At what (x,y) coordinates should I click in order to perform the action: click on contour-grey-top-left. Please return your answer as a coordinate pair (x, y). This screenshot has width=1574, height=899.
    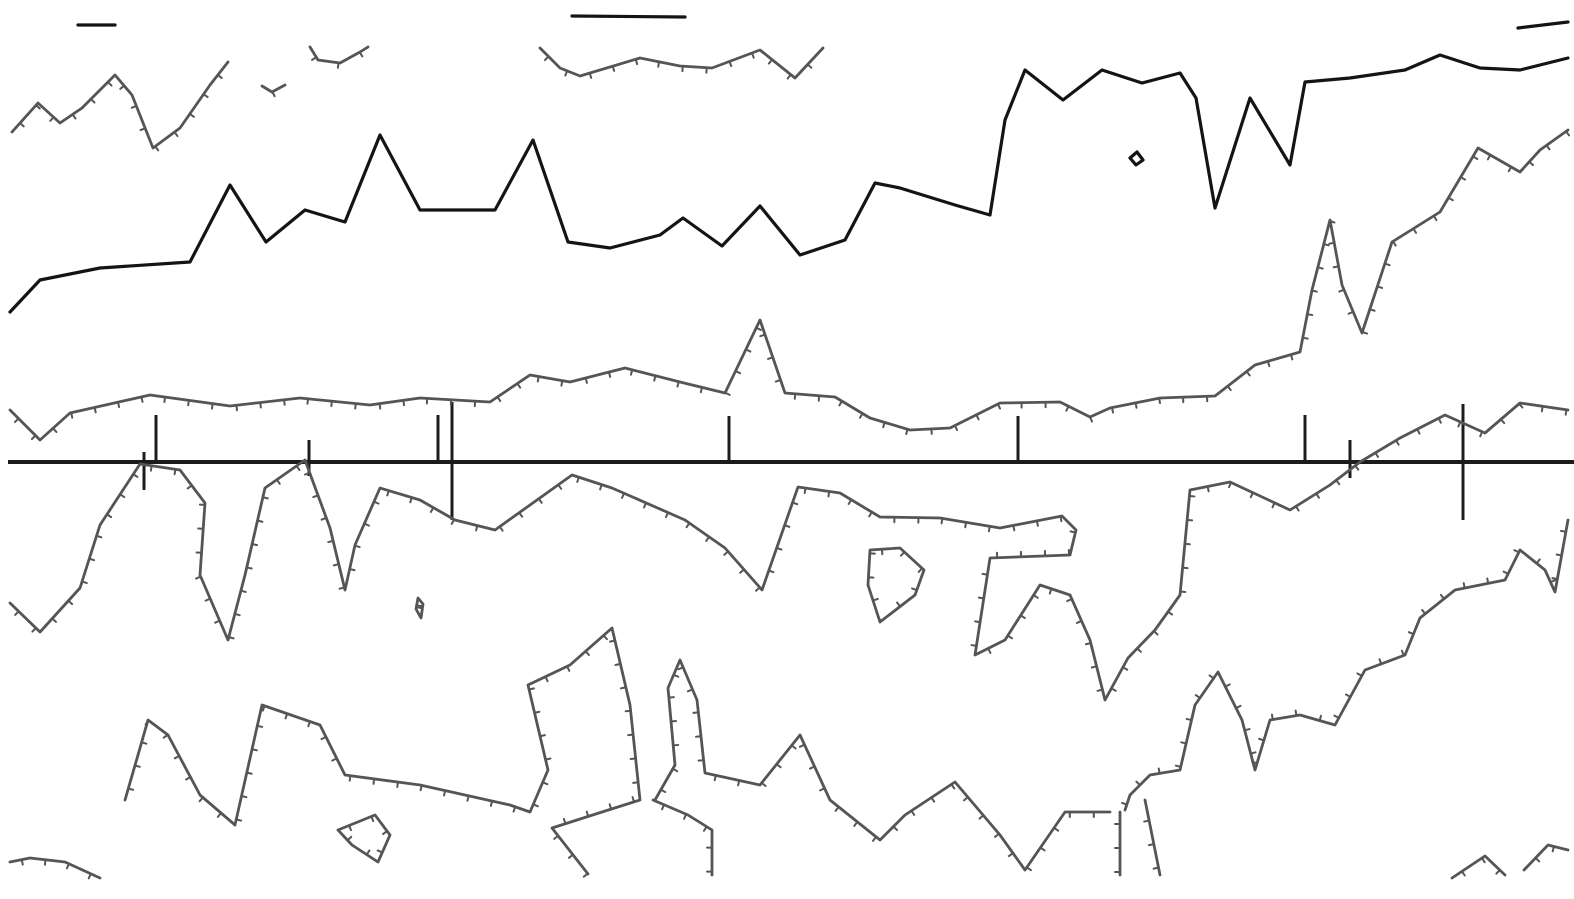
    Looking at the image, I should click on (120, 105).